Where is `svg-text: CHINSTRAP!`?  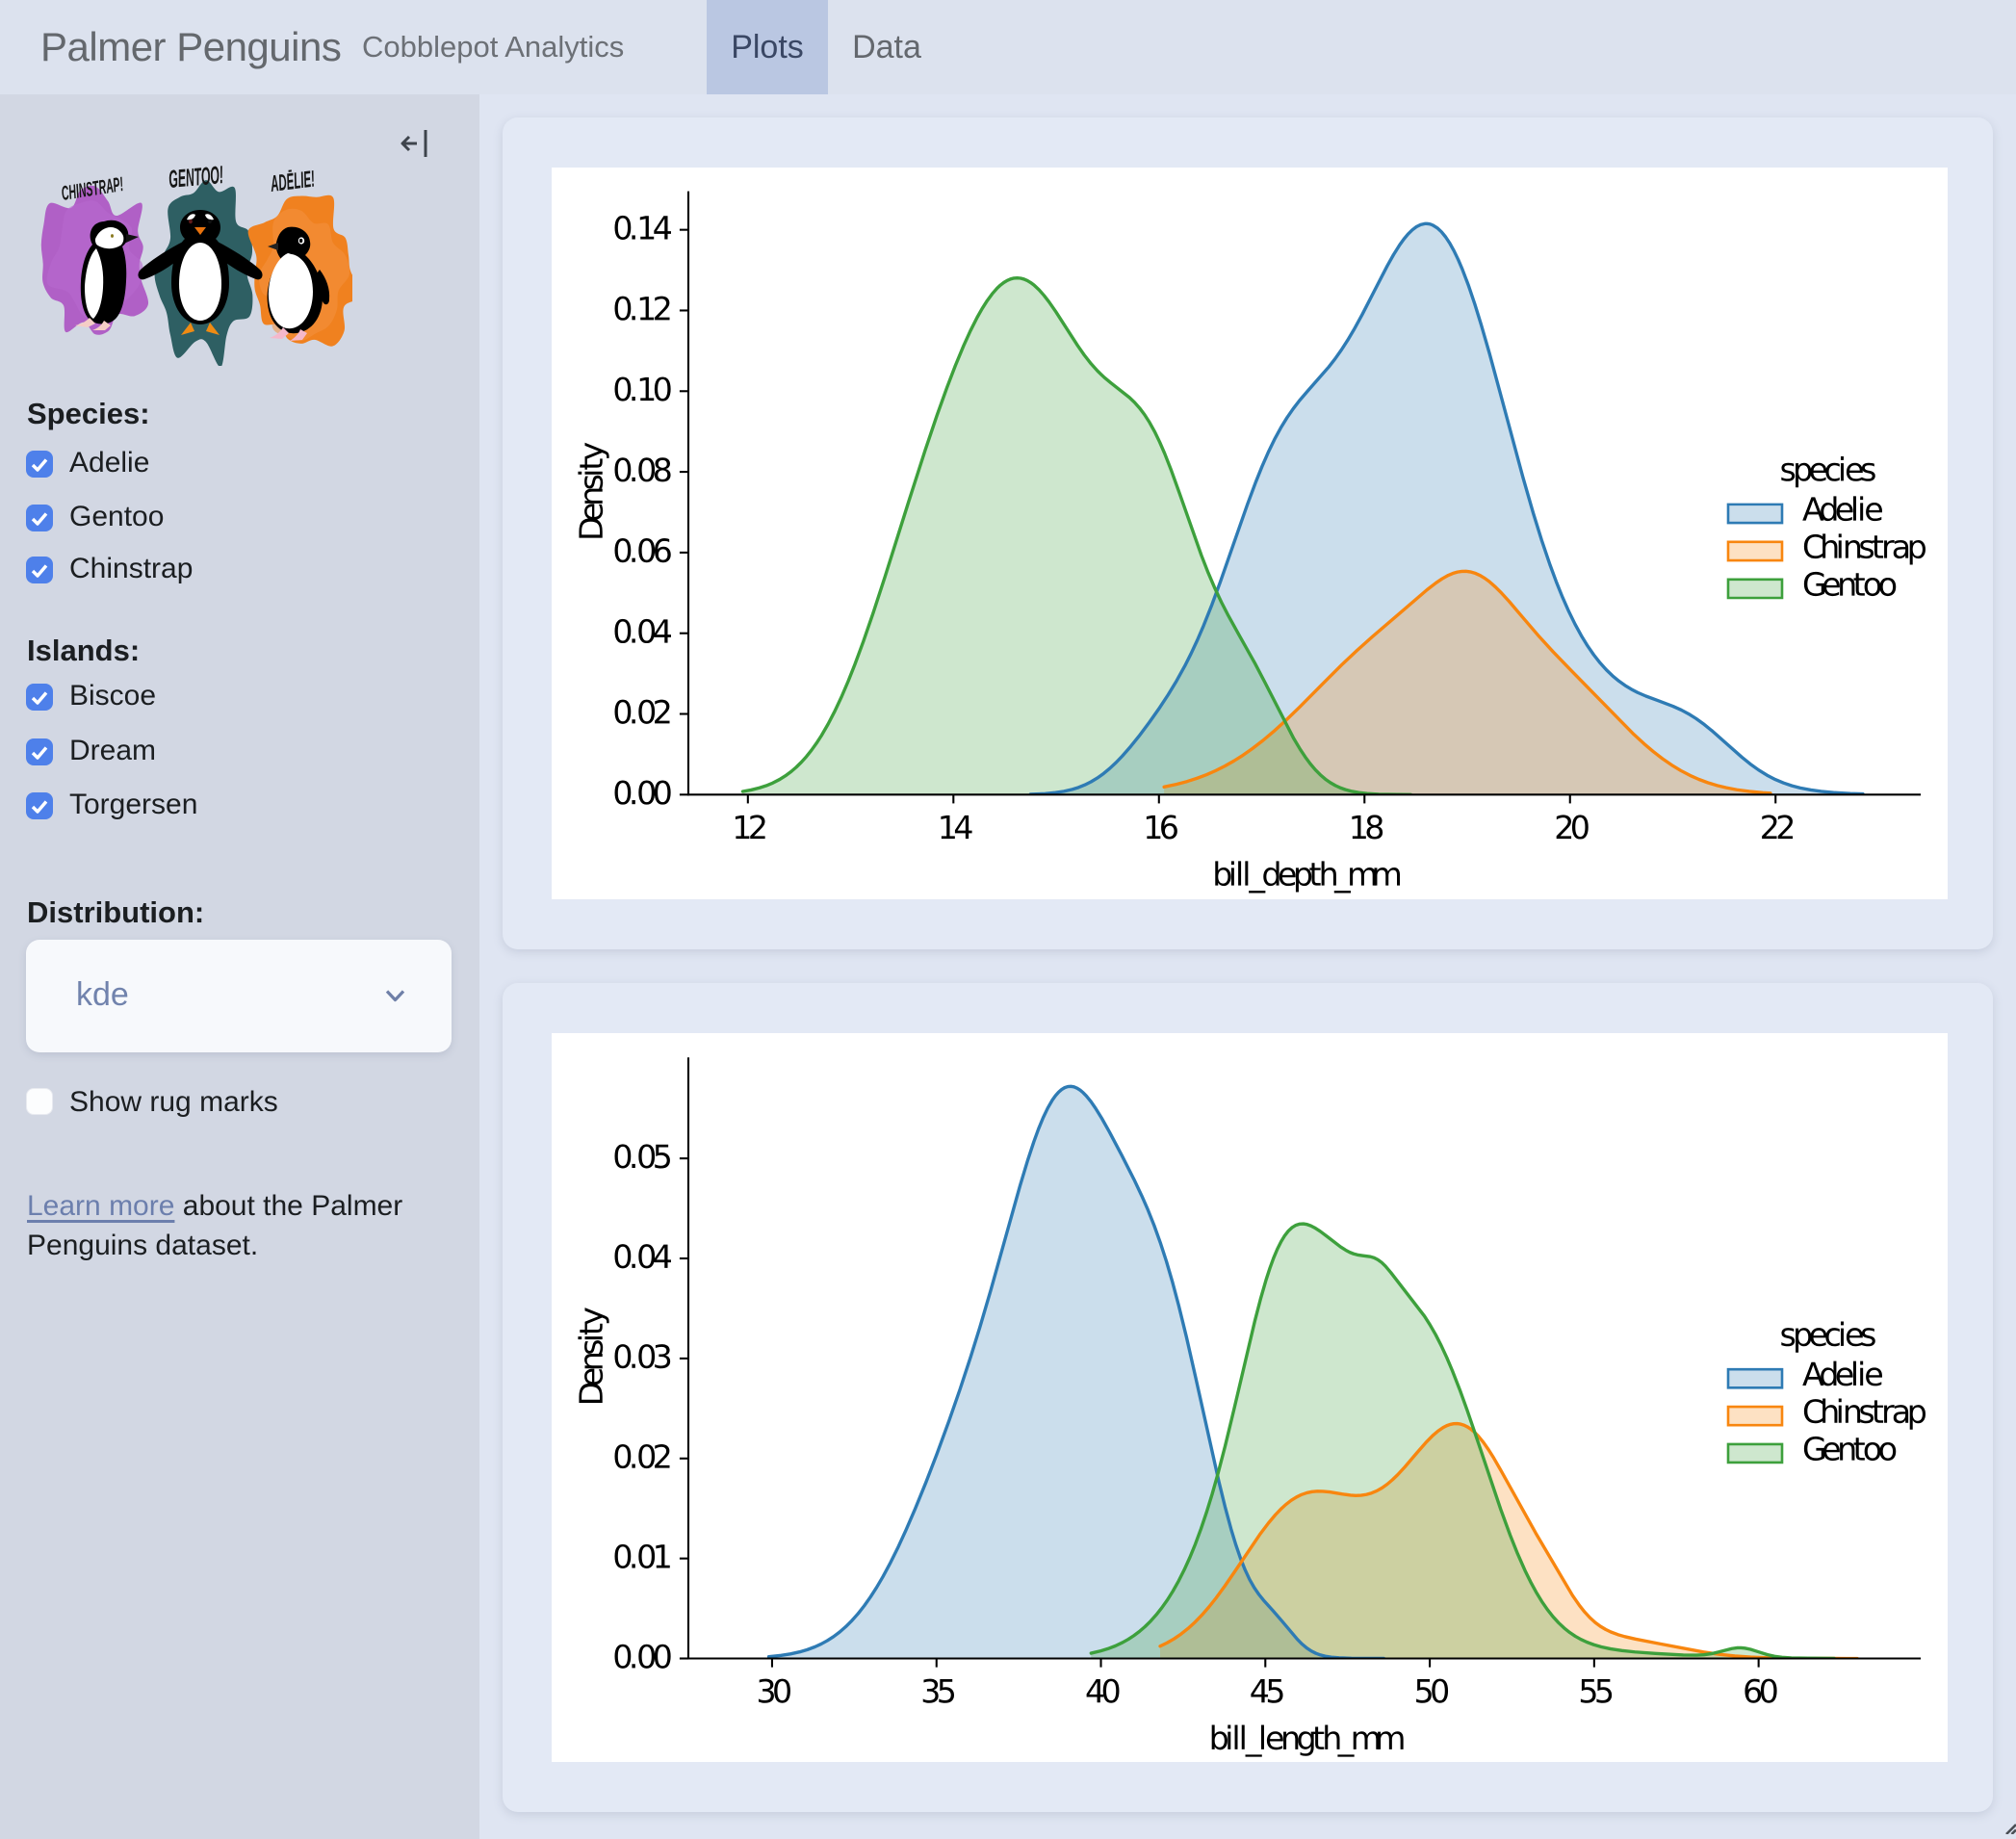 svg-text: CHINSTRAP! is located at coordinates (92, 188).